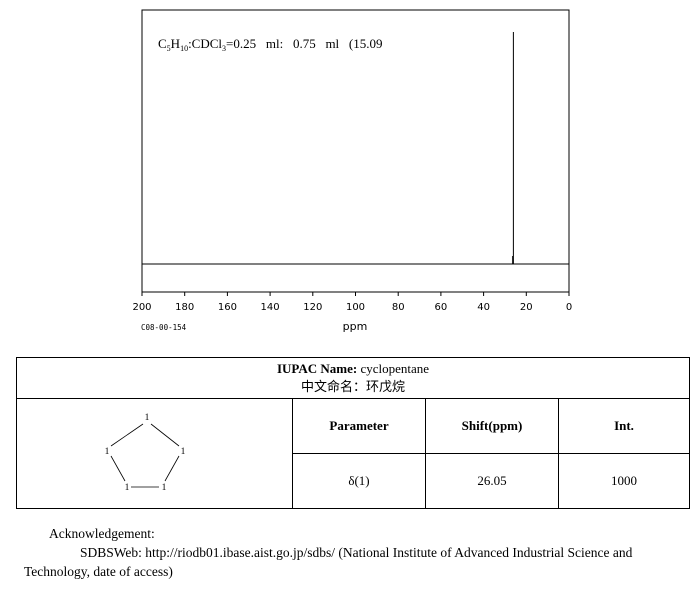 This screenshot has height=591, width=699. Describe the element at coordinates (98, 571) in the screenshot. I see `acknowledgement-source-cont: Technology, date of access)` at that location.